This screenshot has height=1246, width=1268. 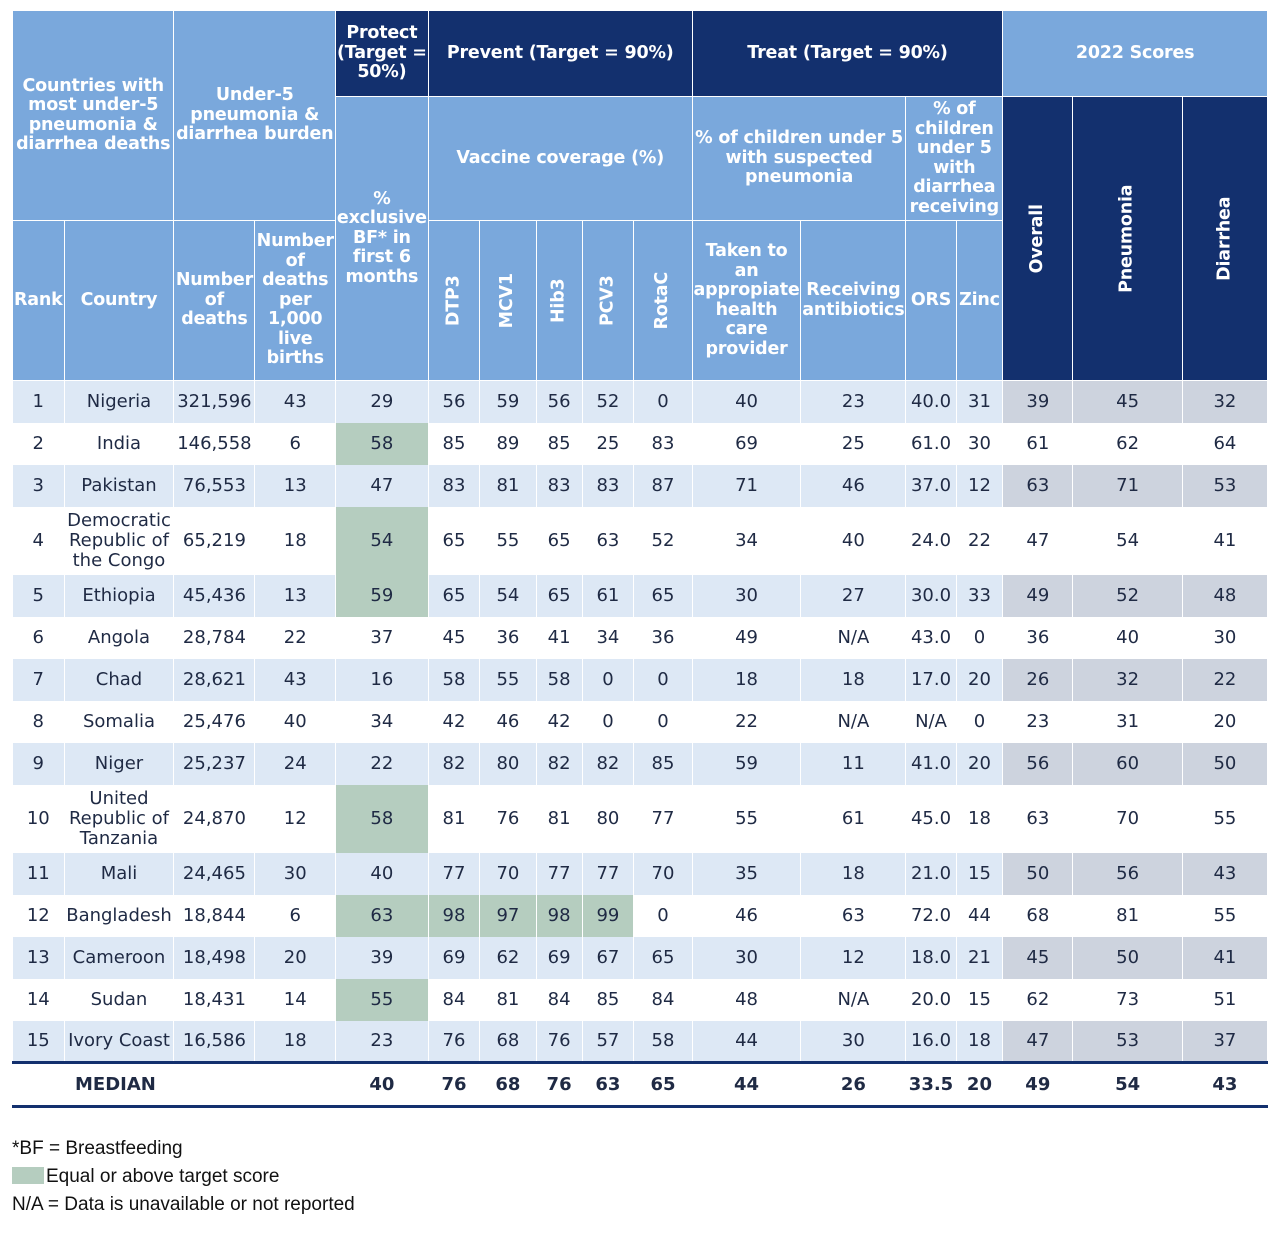 I want to click on cell-hib3: 69, so click(x=559, y=957).